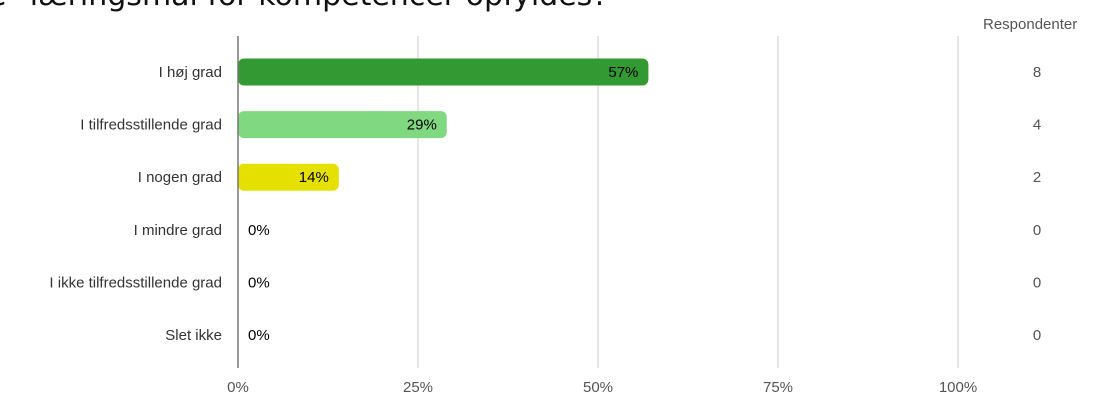 This screenshot has height=394, width=1094. I want to click on x-tick-label: 100%, so click(958, 386).